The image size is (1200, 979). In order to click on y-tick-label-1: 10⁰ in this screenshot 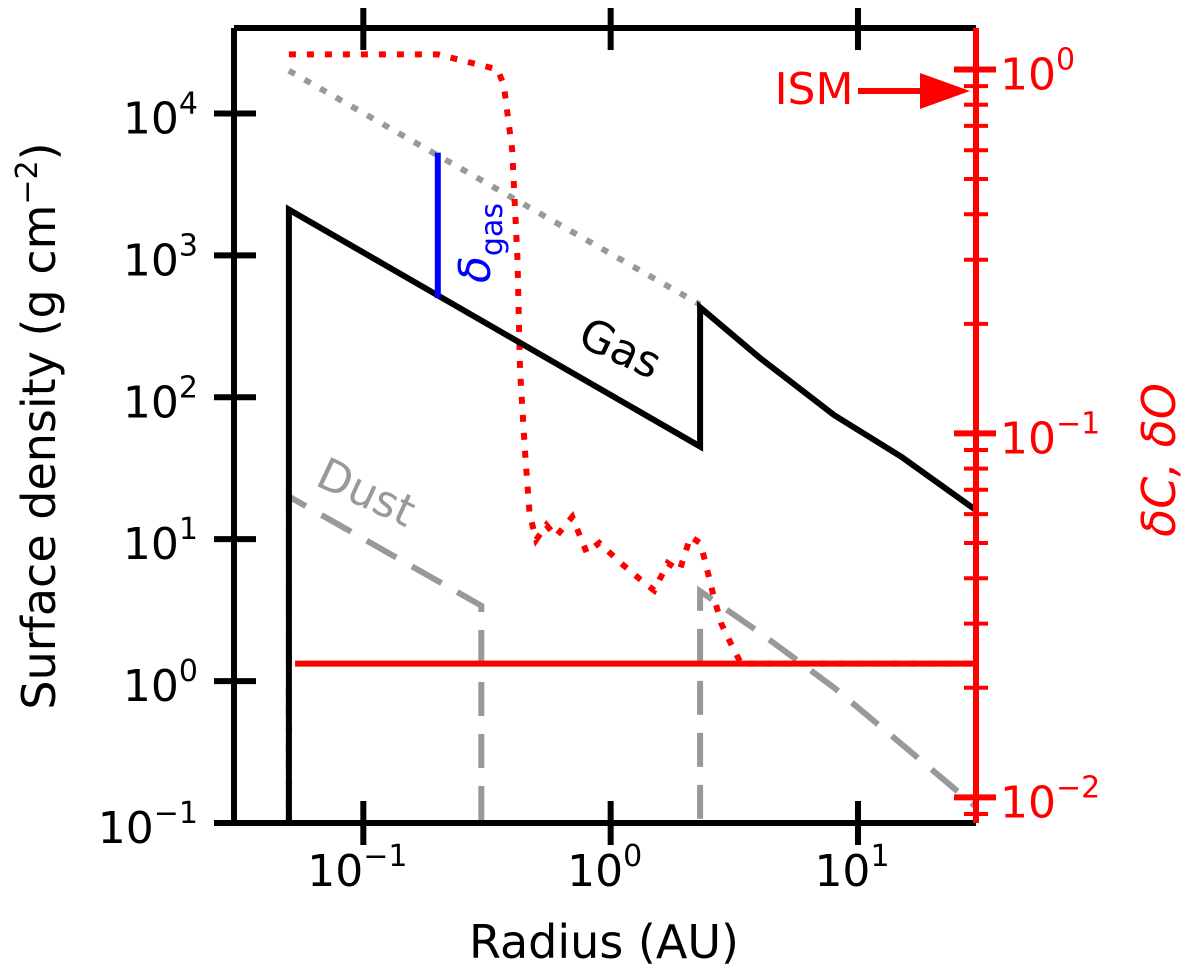, I will do `click(160, 683)`.